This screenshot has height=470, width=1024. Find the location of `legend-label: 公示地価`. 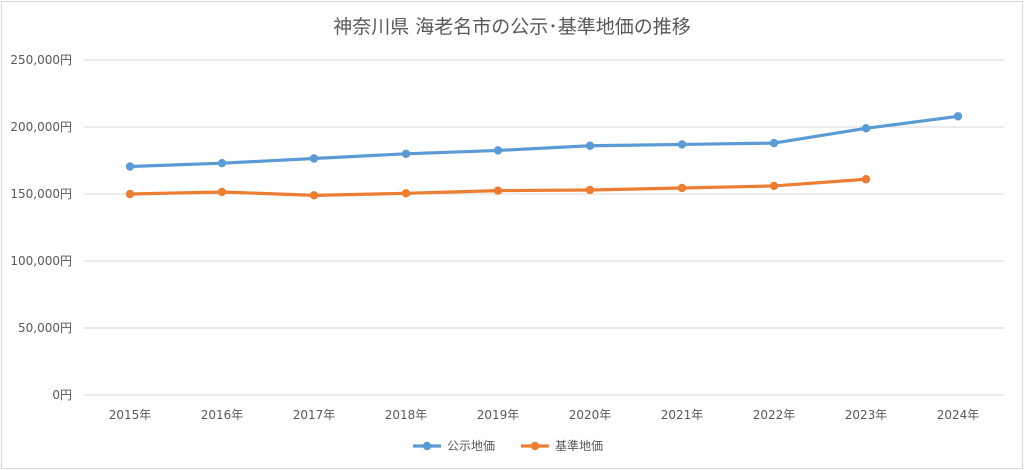

legend-label: 公示地価 is located at coordinates (471, 446).